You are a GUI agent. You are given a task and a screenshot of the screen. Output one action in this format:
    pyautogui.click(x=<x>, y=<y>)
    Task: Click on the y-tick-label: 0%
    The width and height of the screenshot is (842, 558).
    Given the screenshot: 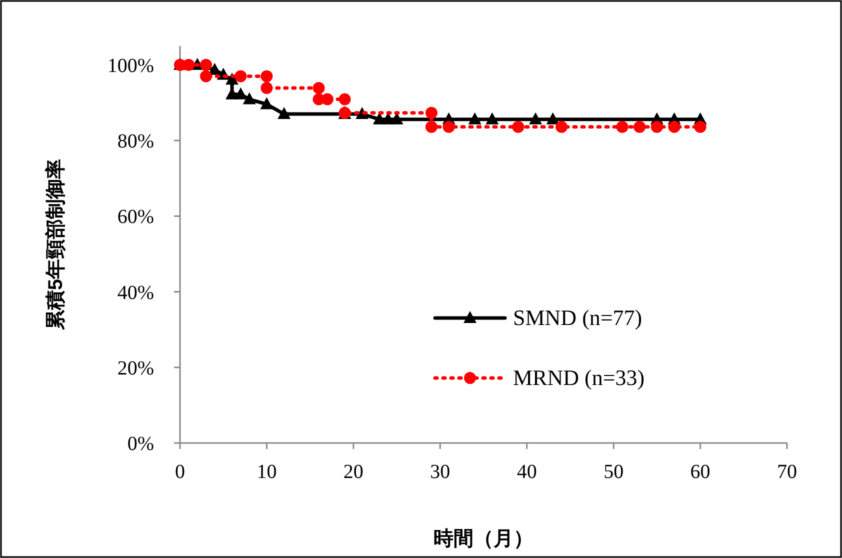 What is the action you would take?
    pyautogui.click(x=140, y=444)
    